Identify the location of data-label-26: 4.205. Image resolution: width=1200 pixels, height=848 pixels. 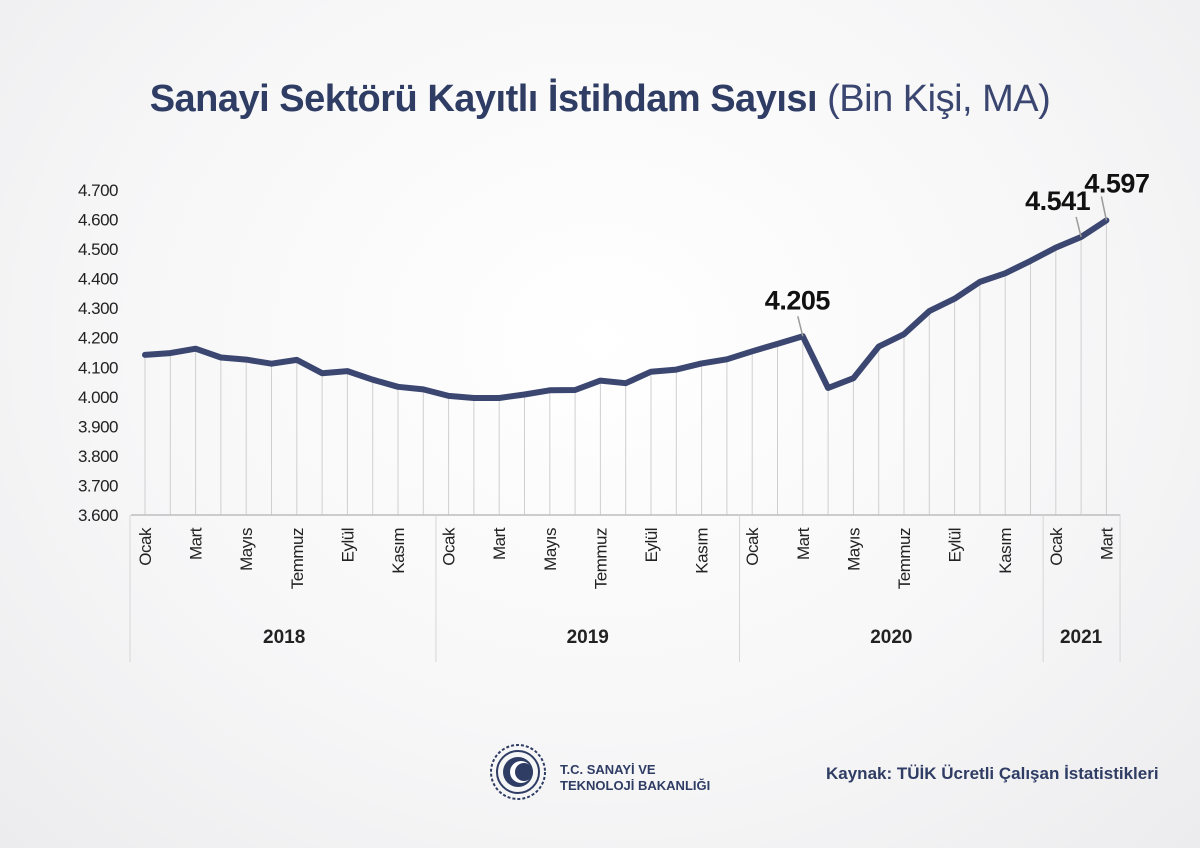
(798, 300).